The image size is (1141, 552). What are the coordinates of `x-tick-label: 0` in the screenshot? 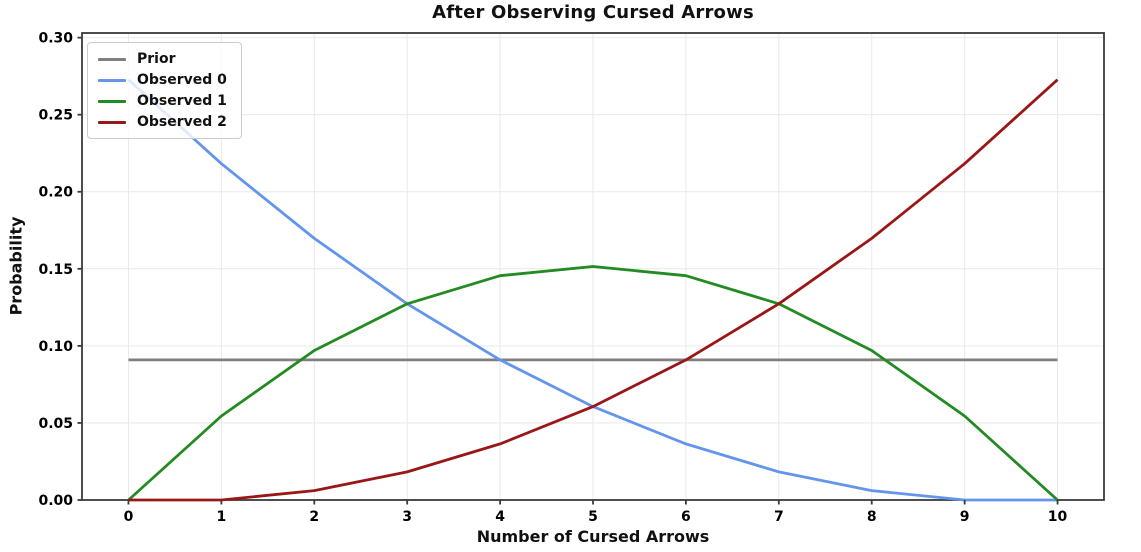 It's located at (129, 517).